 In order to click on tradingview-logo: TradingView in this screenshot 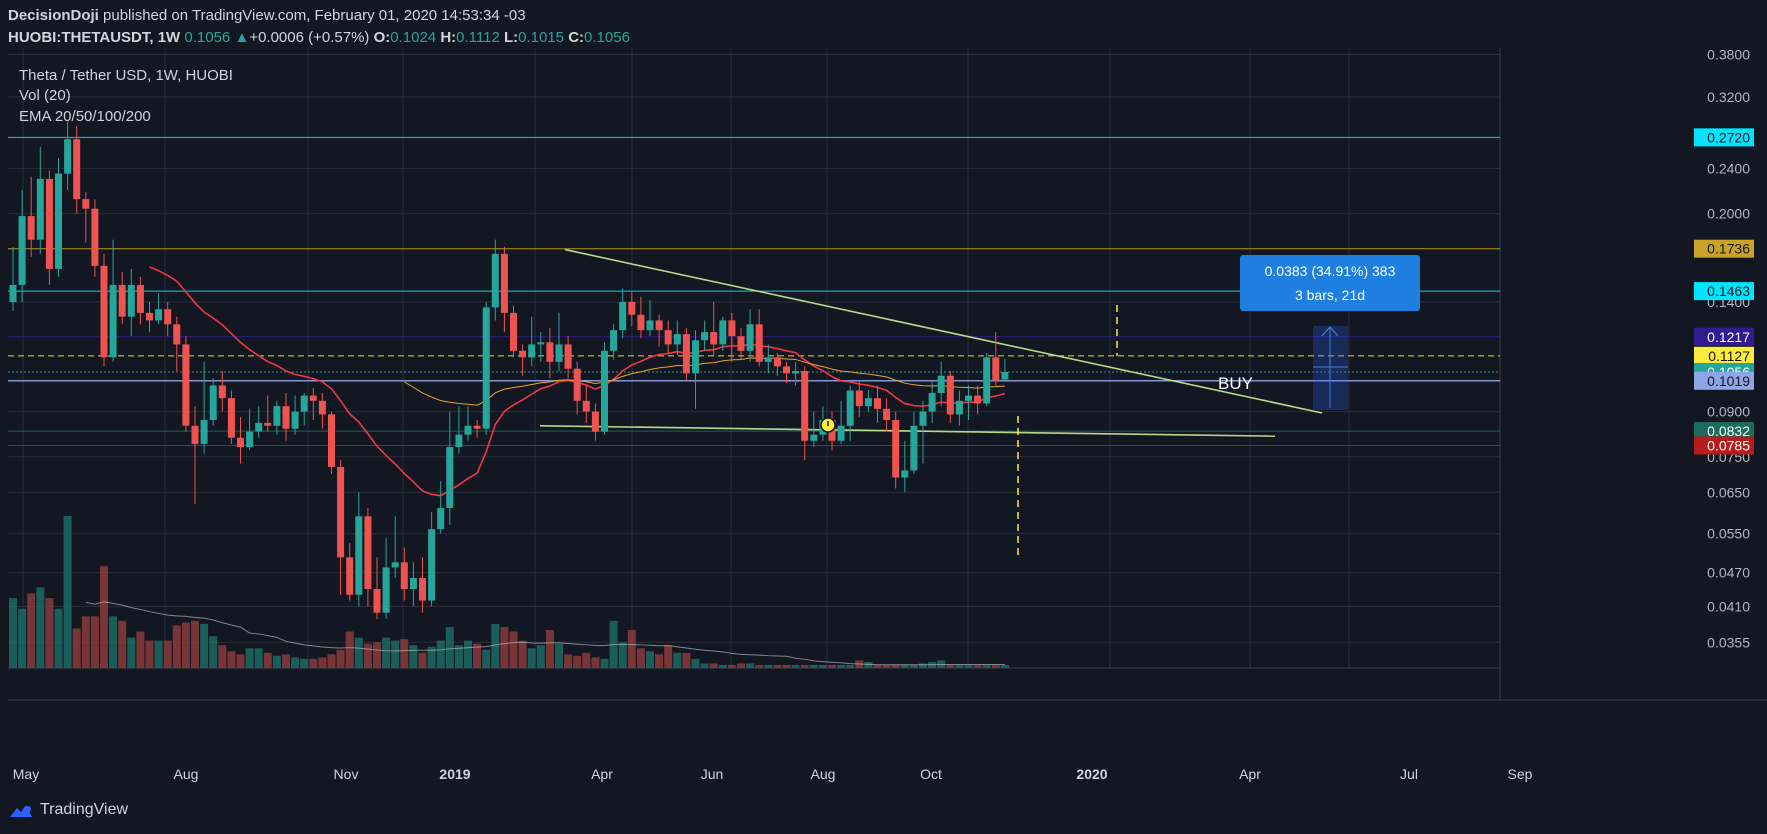, I will do `click(68, 810)`.